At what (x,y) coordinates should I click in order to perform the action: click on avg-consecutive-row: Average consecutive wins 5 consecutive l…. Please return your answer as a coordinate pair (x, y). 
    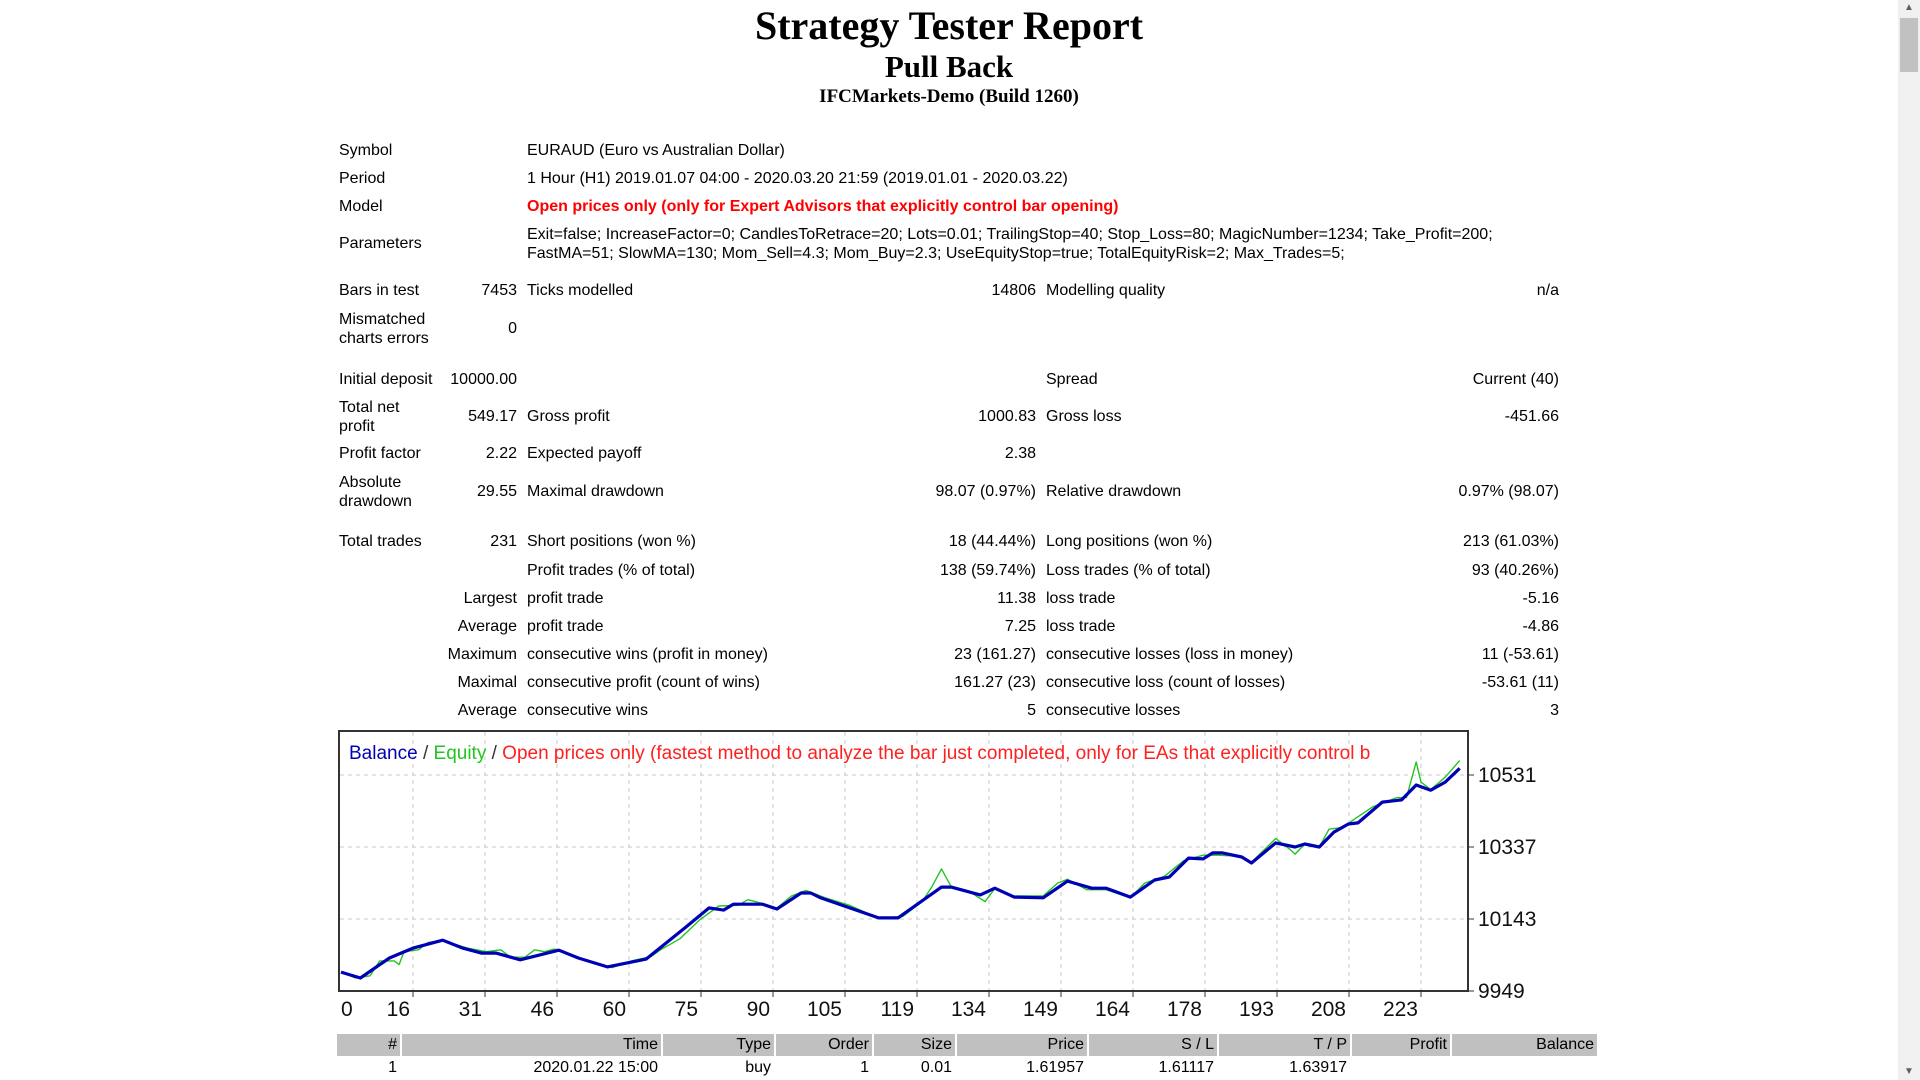
    Looking at the image, I should click on (949, 711).